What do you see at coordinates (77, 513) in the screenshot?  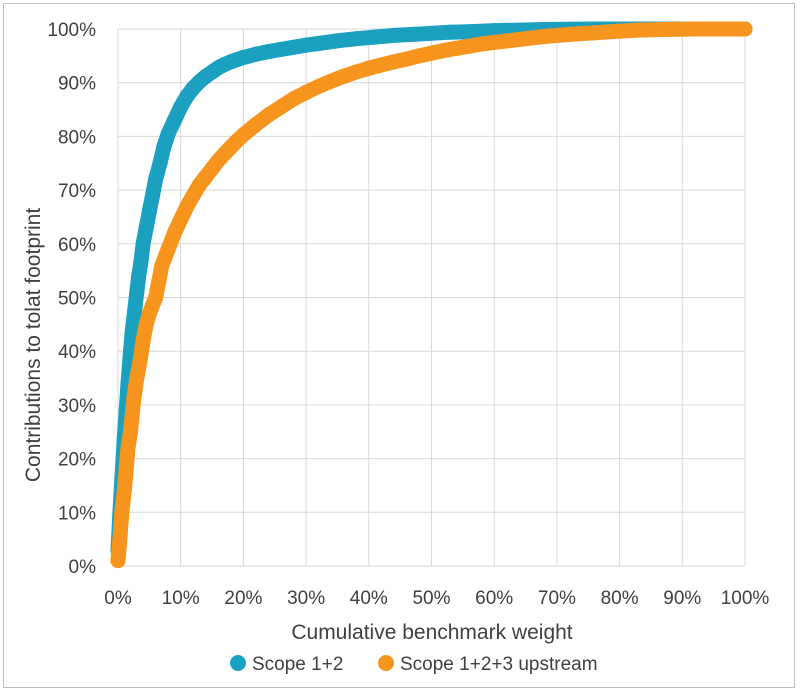 I see `y-tick-label: 10%` at bounding box center [77, 513].